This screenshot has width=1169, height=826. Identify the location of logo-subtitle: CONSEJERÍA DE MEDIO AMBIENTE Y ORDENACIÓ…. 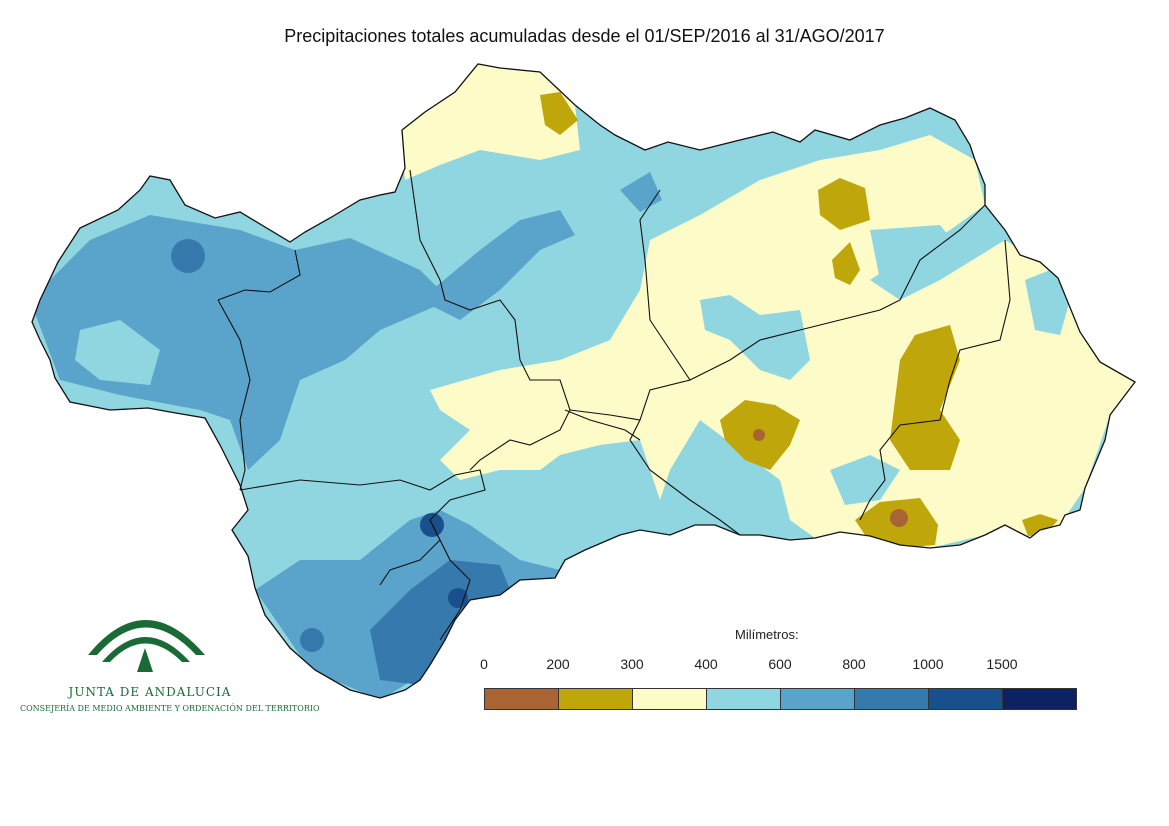
(170, 708).